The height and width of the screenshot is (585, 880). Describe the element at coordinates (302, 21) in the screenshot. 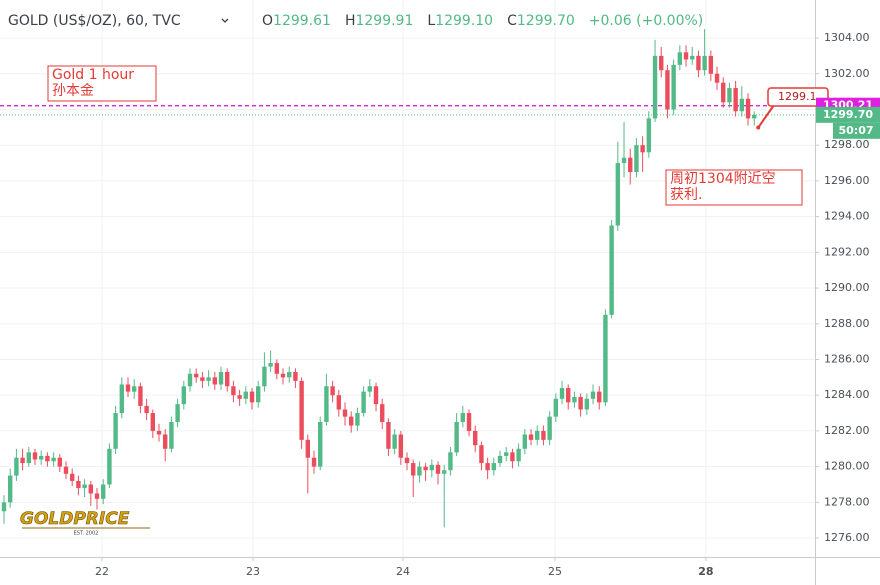

I see `ohlc-value: 1299.61` at that location.